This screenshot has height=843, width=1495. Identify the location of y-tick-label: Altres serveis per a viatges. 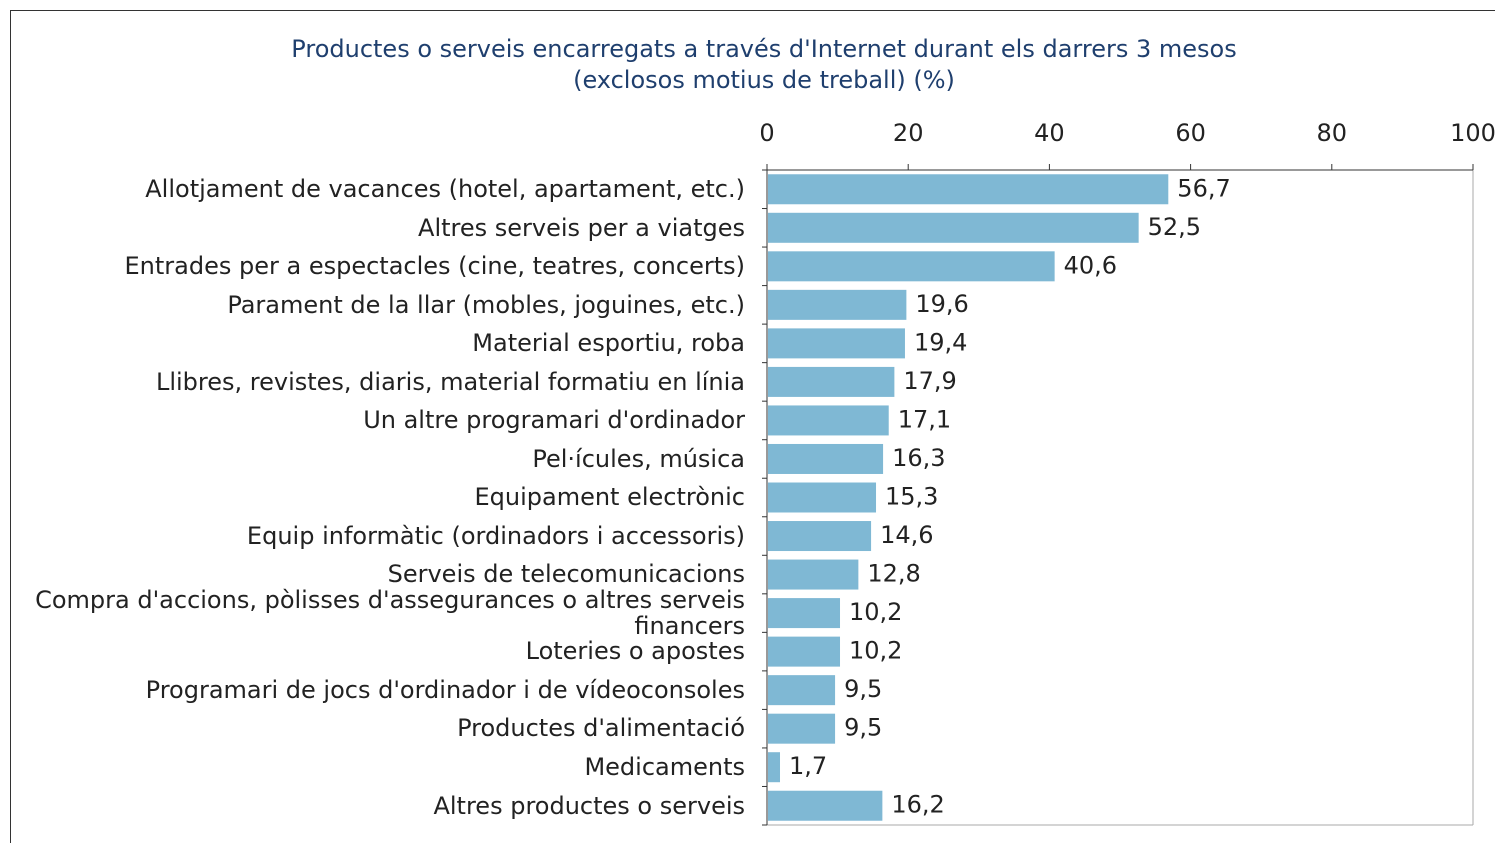
(581, 227).